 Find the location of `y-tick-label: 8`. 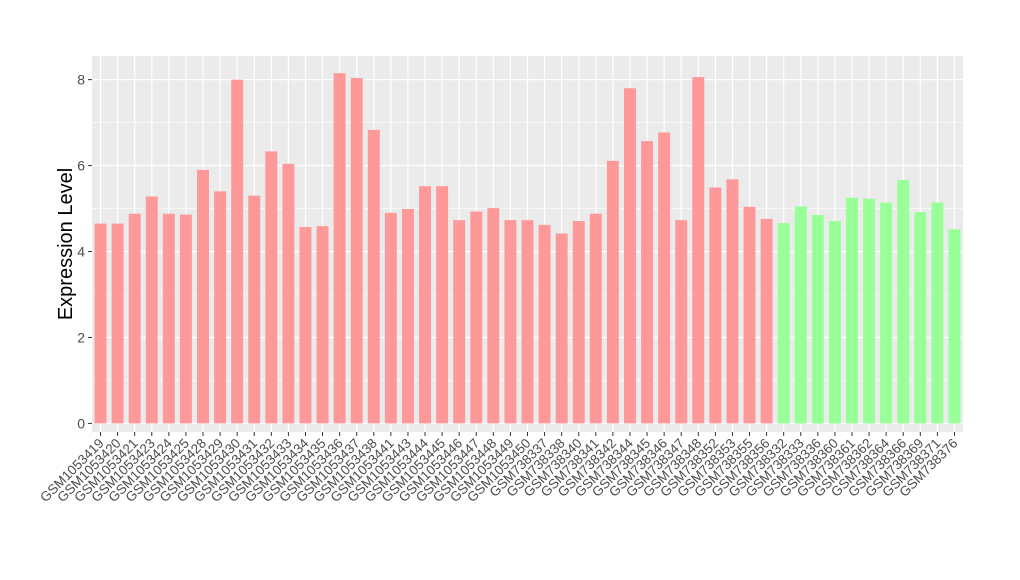

y-tick-label: 8 is located at coordinates (81, 80).